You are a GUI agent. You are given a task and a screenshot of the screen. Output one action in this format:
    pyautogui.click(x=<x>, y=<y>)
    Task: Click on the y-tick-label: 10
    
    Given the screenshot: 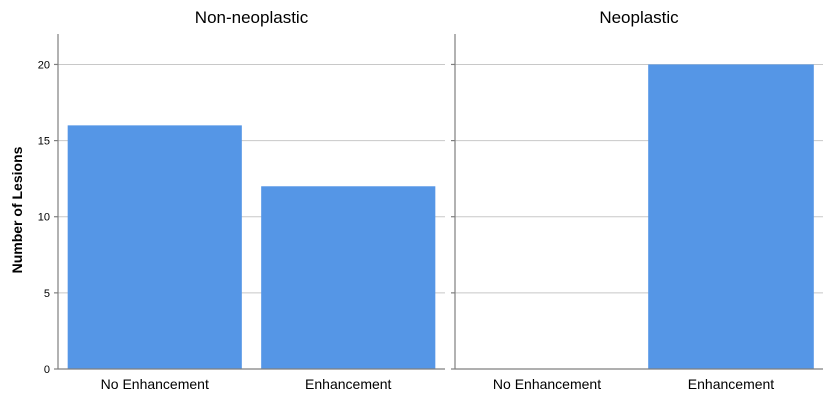 What is the action you would take?
    pyautogui.click(x=44, y=218)
    